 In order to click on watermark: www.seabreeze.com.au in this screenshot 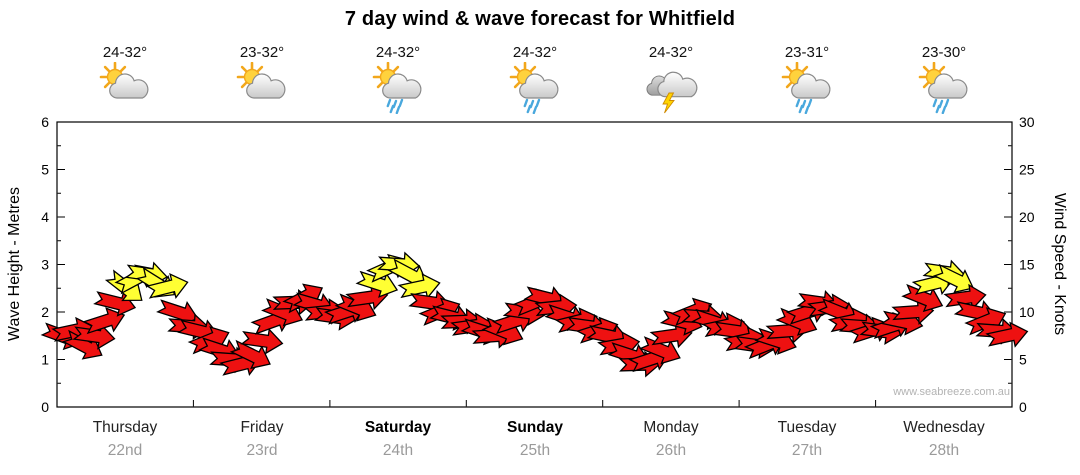, I will do `click(951, 392)`.